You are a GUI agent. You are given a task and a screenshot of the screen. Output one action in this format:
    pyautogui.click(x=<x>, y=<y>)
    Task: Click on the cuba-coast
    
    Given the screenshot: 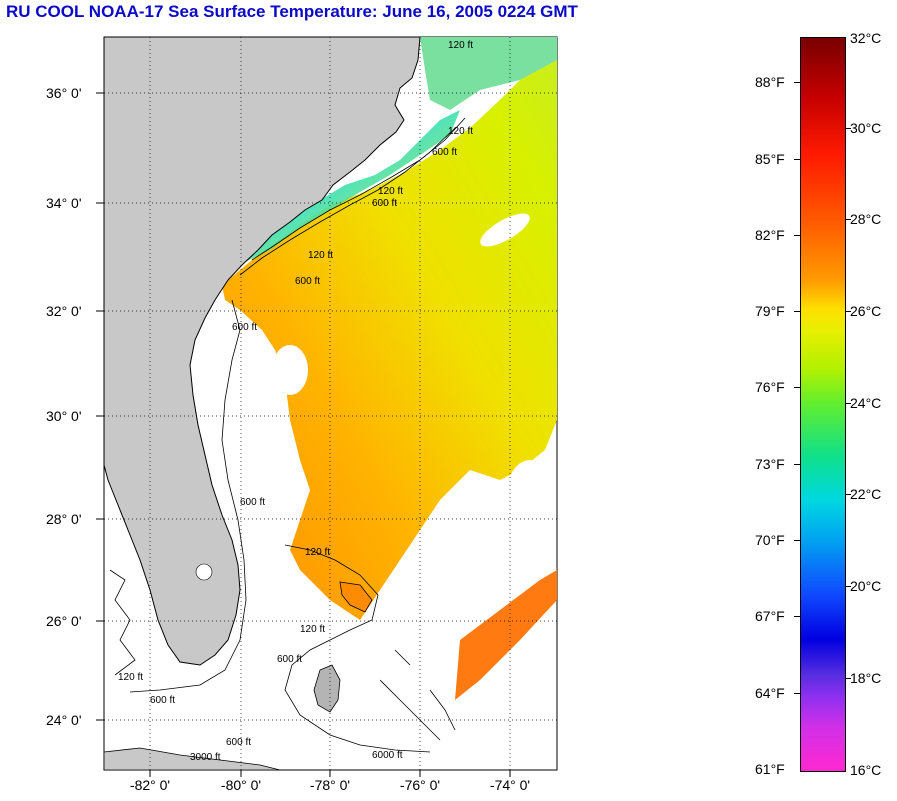 What is the action you would take?
    pyautogui.click(x=192, y=758)
    